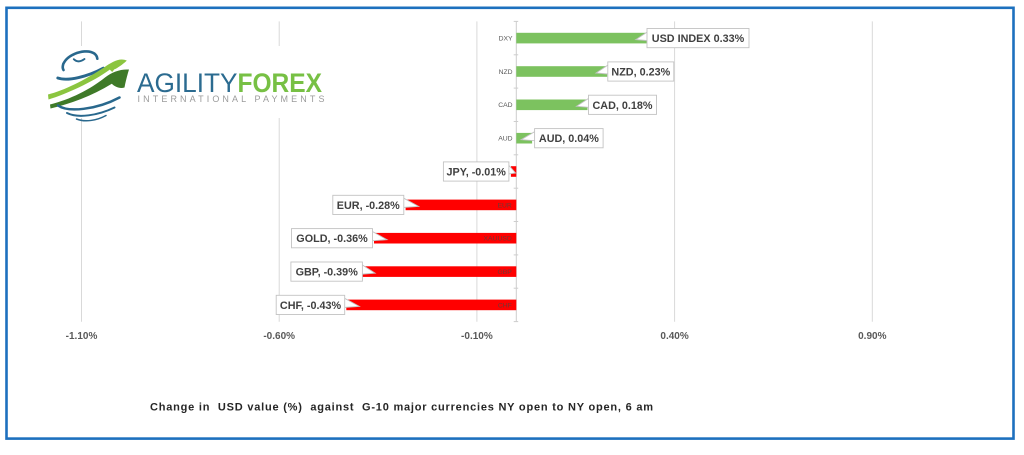 The width and height of the screenshot is (1024, 455). Describe the element at coordinates (477, 336) in the screenshot. I see `svg-text: -0.10%` at that location.